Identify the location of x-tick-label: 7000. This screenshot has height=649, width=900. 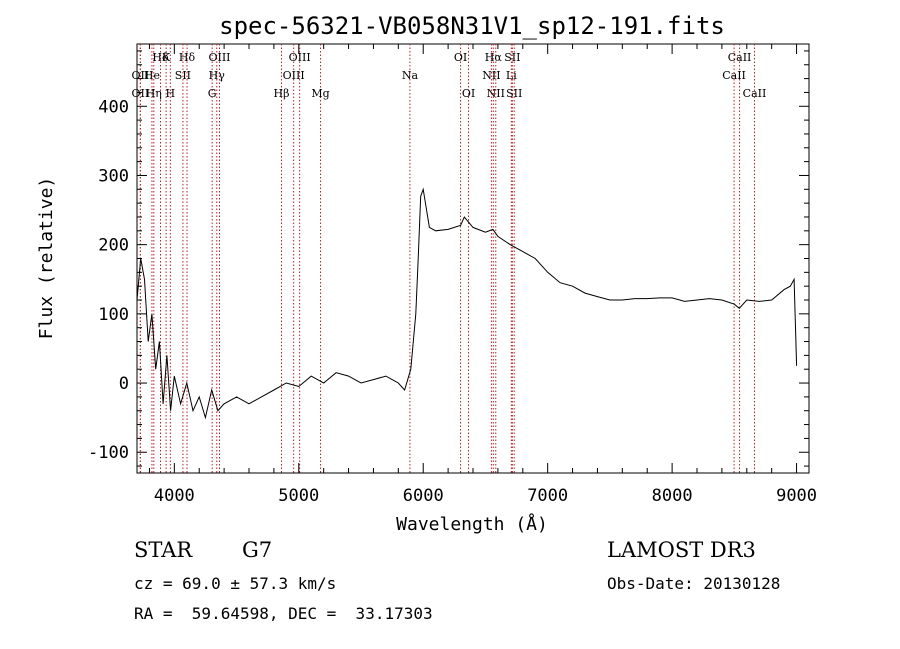
(547, 496).